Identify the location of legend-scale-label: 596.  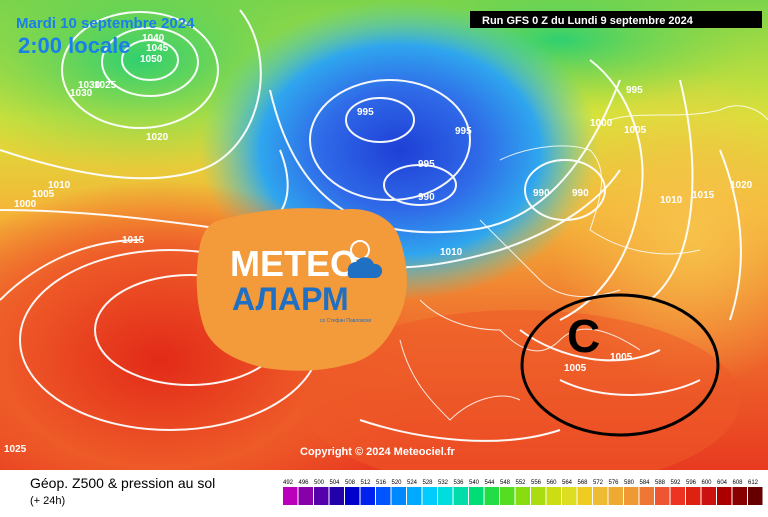
(691, 483).